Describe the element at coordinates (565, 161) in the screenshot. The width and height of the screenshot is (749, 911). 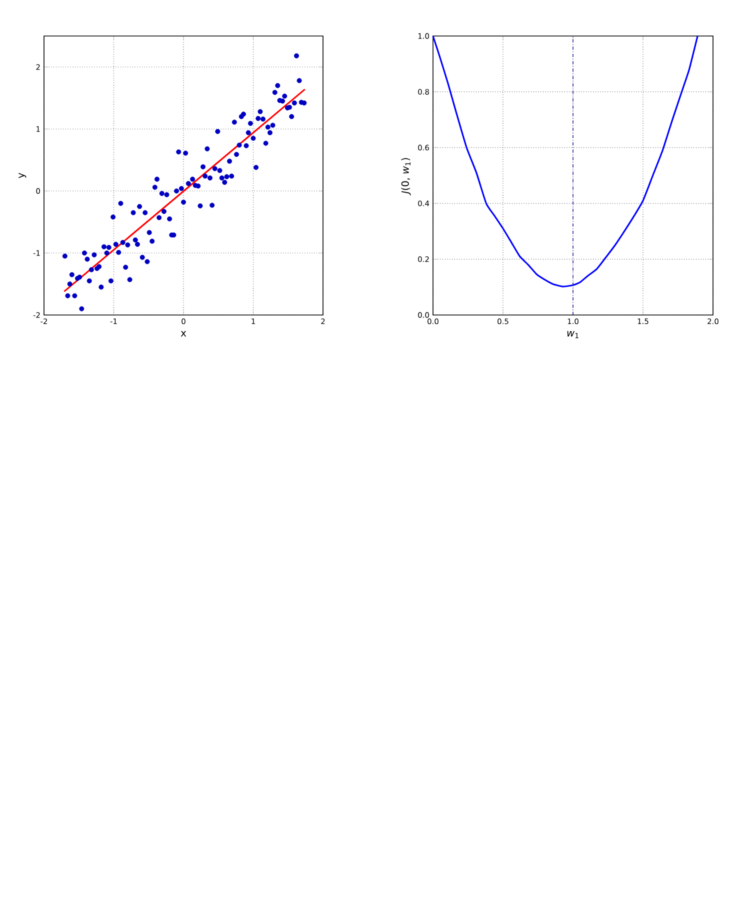
I see `line-series` at that location.